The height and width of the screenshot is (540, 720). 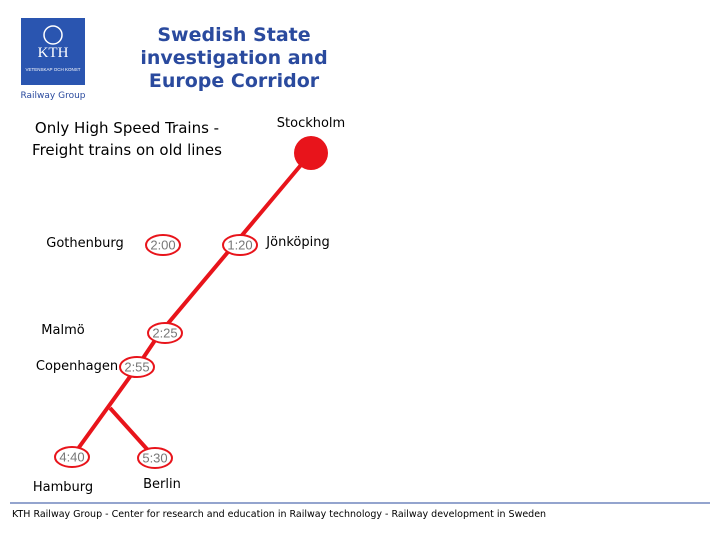 What do you see at coordinates (234, 81) in the screenshot?
I see `title-line: Europe Corridor` at bounding box center [234, 81].